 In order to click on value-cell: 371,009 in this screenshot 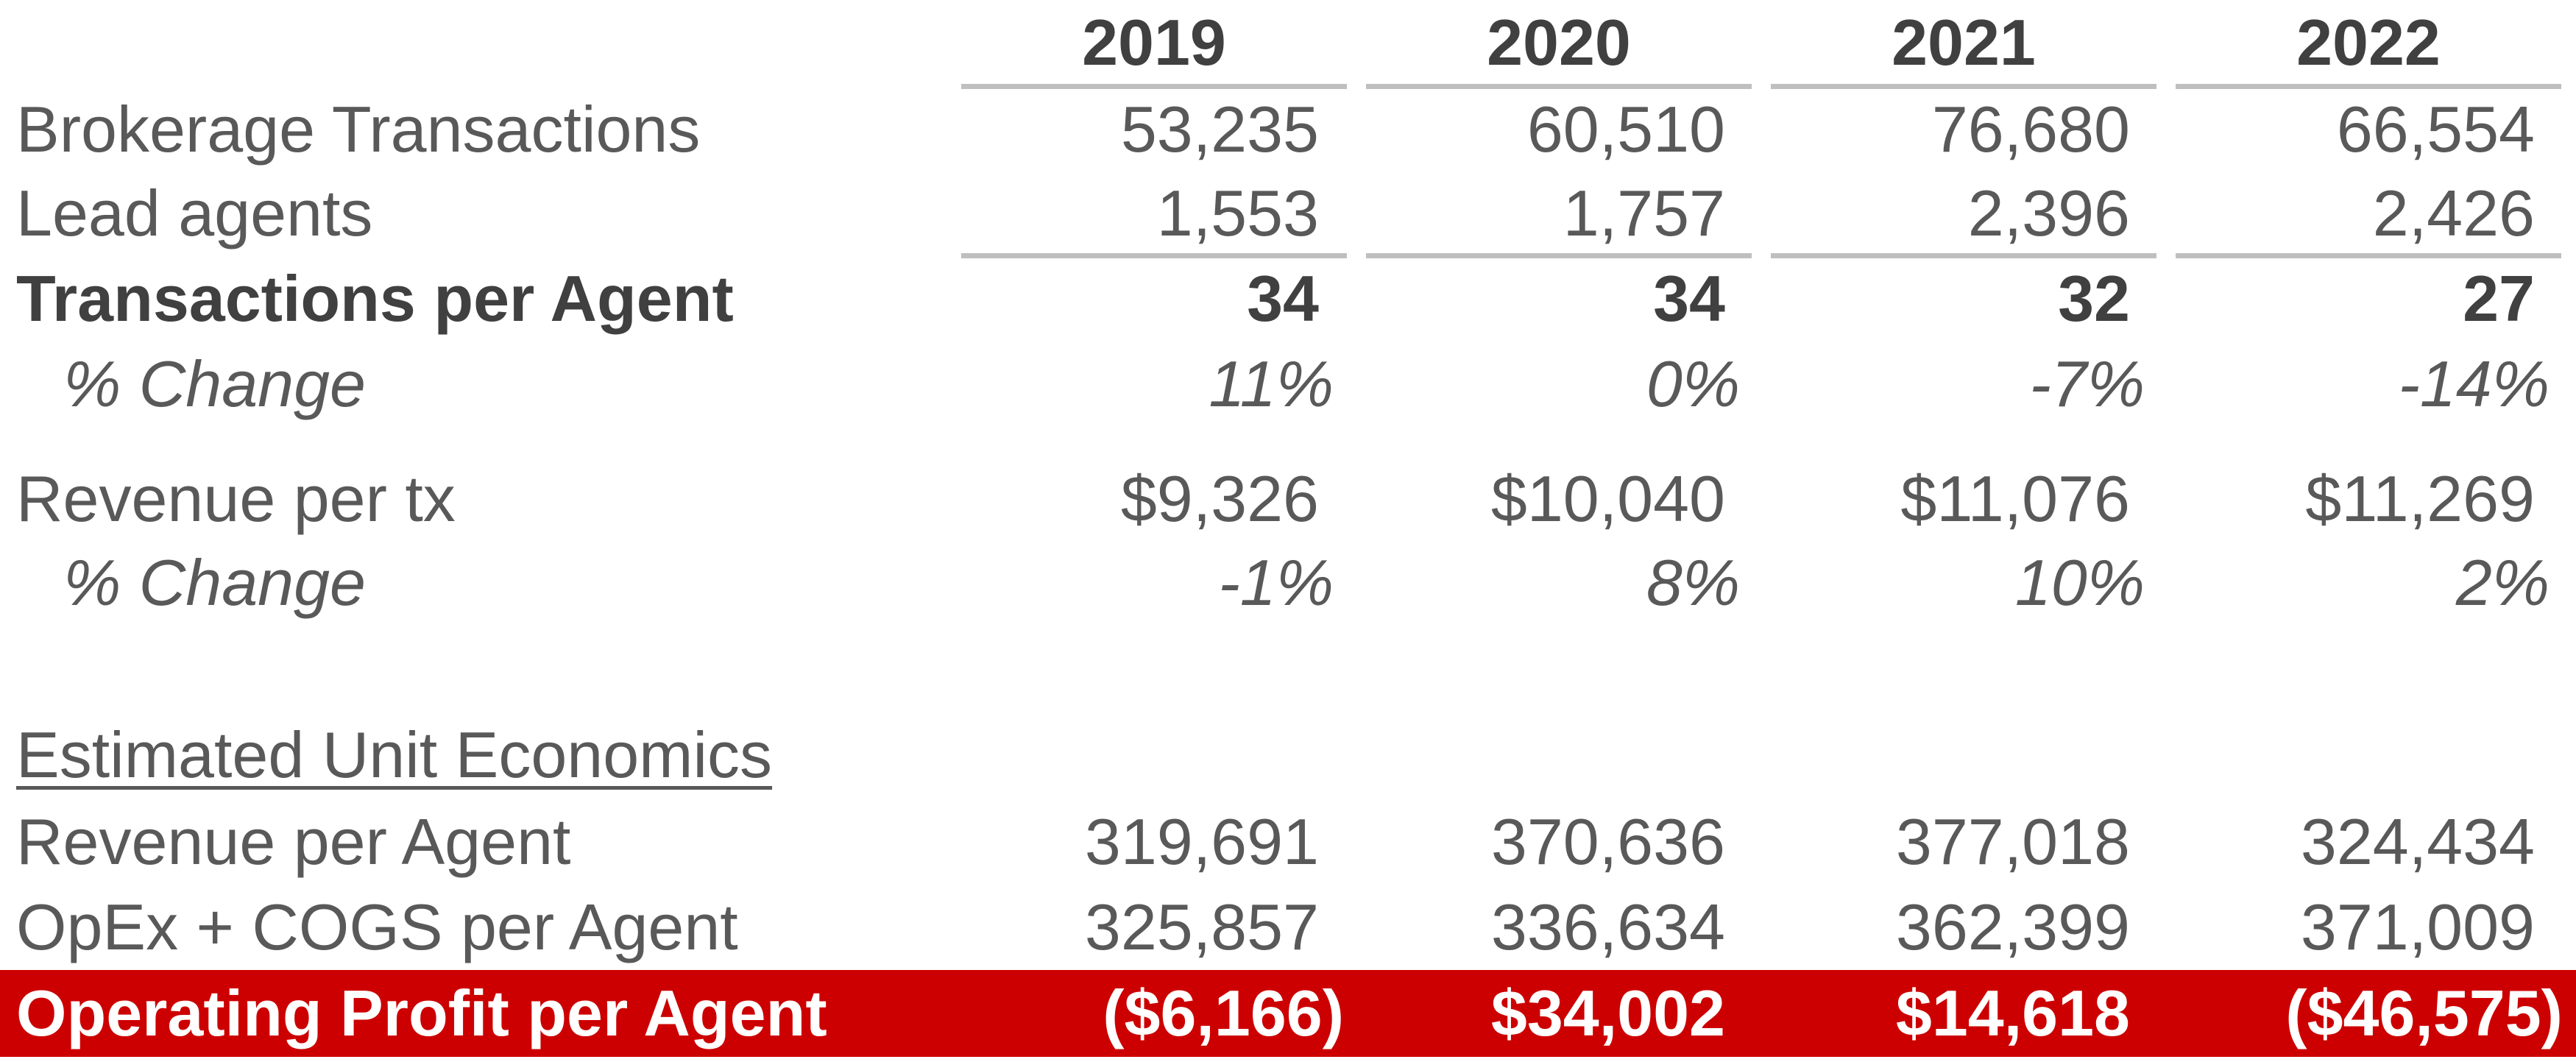, I will do `click(2417, 927)`.